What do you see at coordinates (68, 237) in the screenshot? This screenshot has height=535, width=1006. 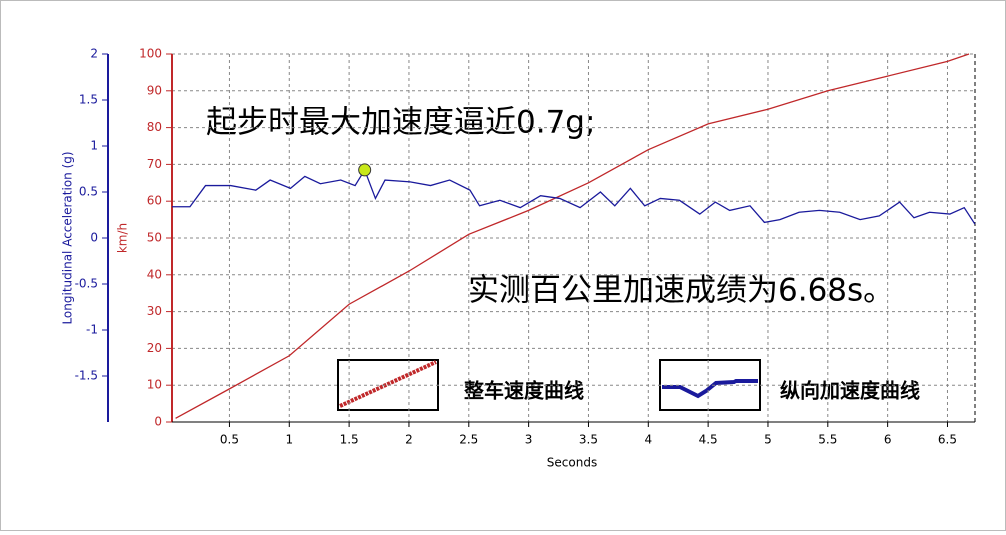 I see `y2-axis-label: Longitudinal Acceleration (g)` at bounding box center [68, 237].